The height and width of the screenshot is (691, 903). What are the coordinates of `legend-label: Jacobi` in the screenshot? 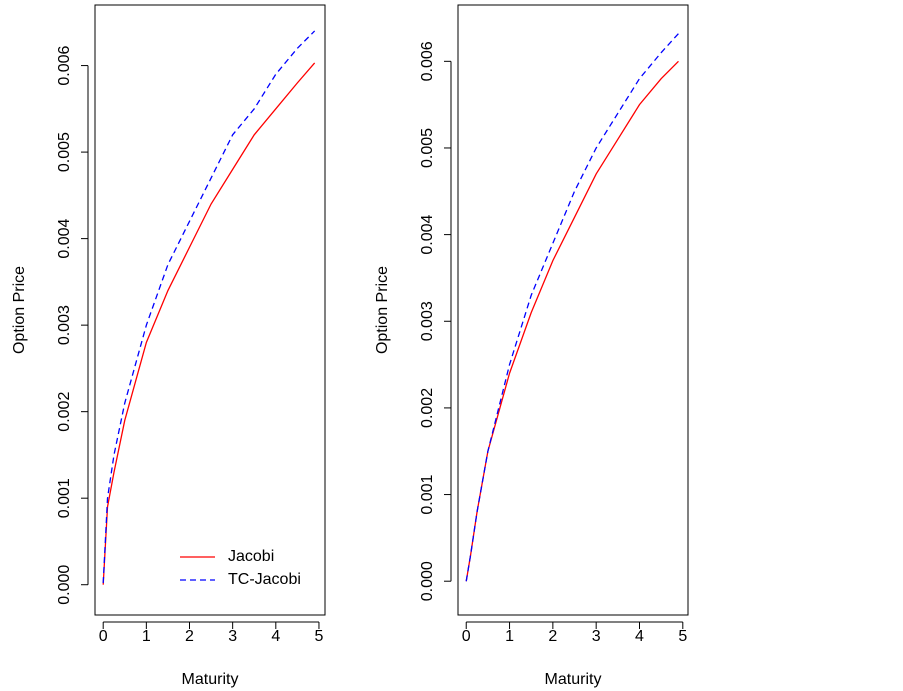 It's located at (251, 556).